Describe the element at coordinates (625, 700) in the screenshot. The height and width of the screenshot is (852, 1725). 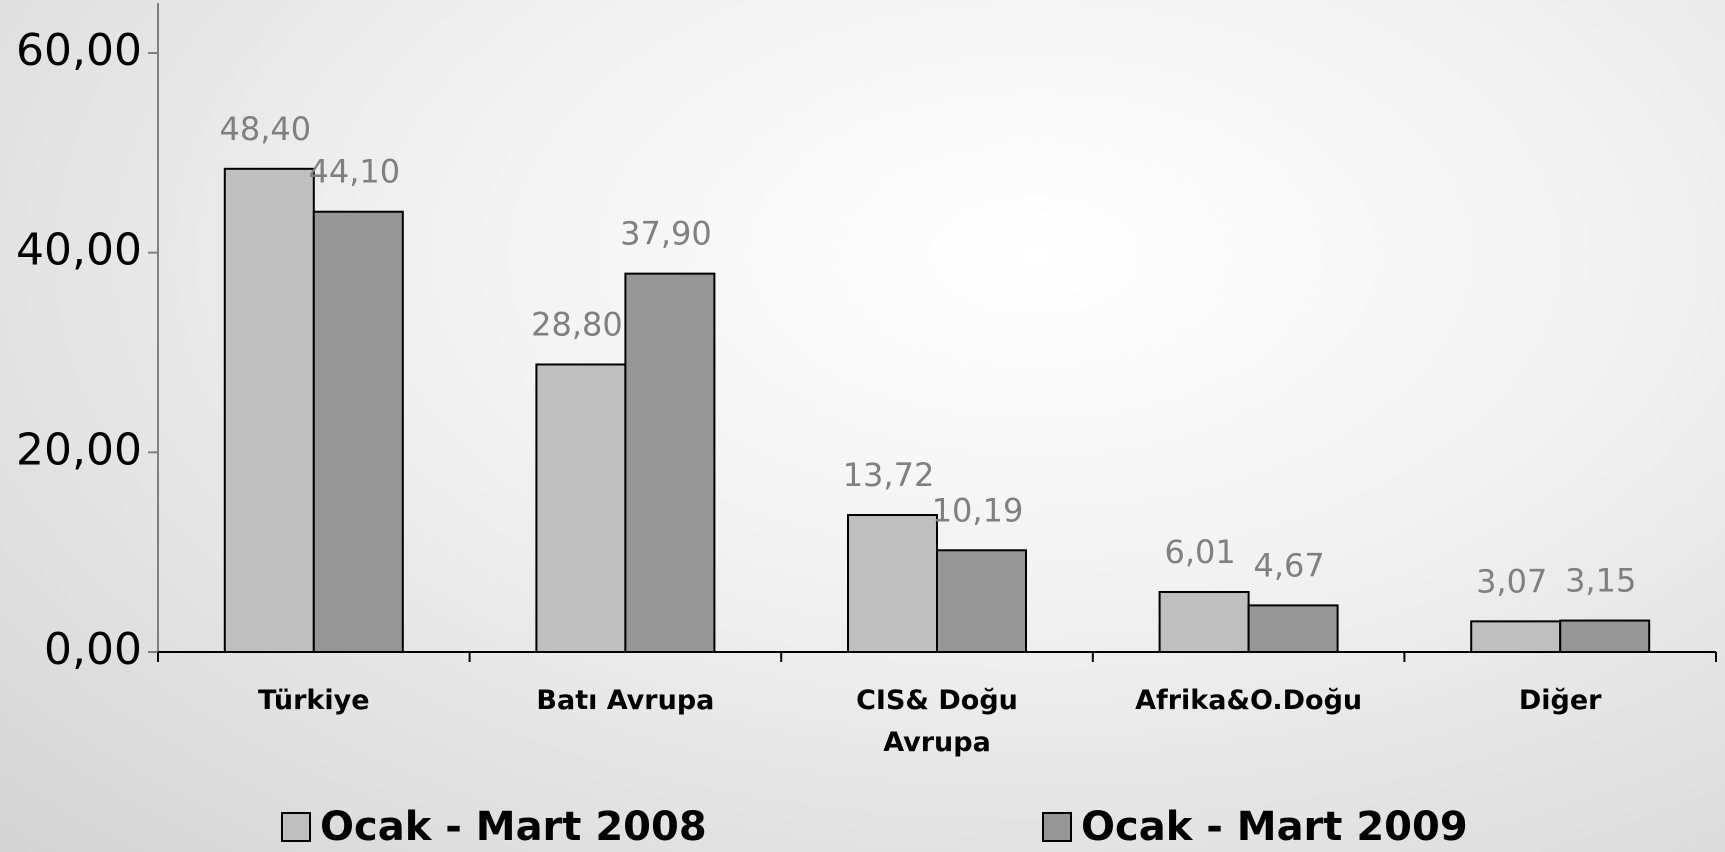
I see `x-tick-label: Batı Avrupa` at that location.